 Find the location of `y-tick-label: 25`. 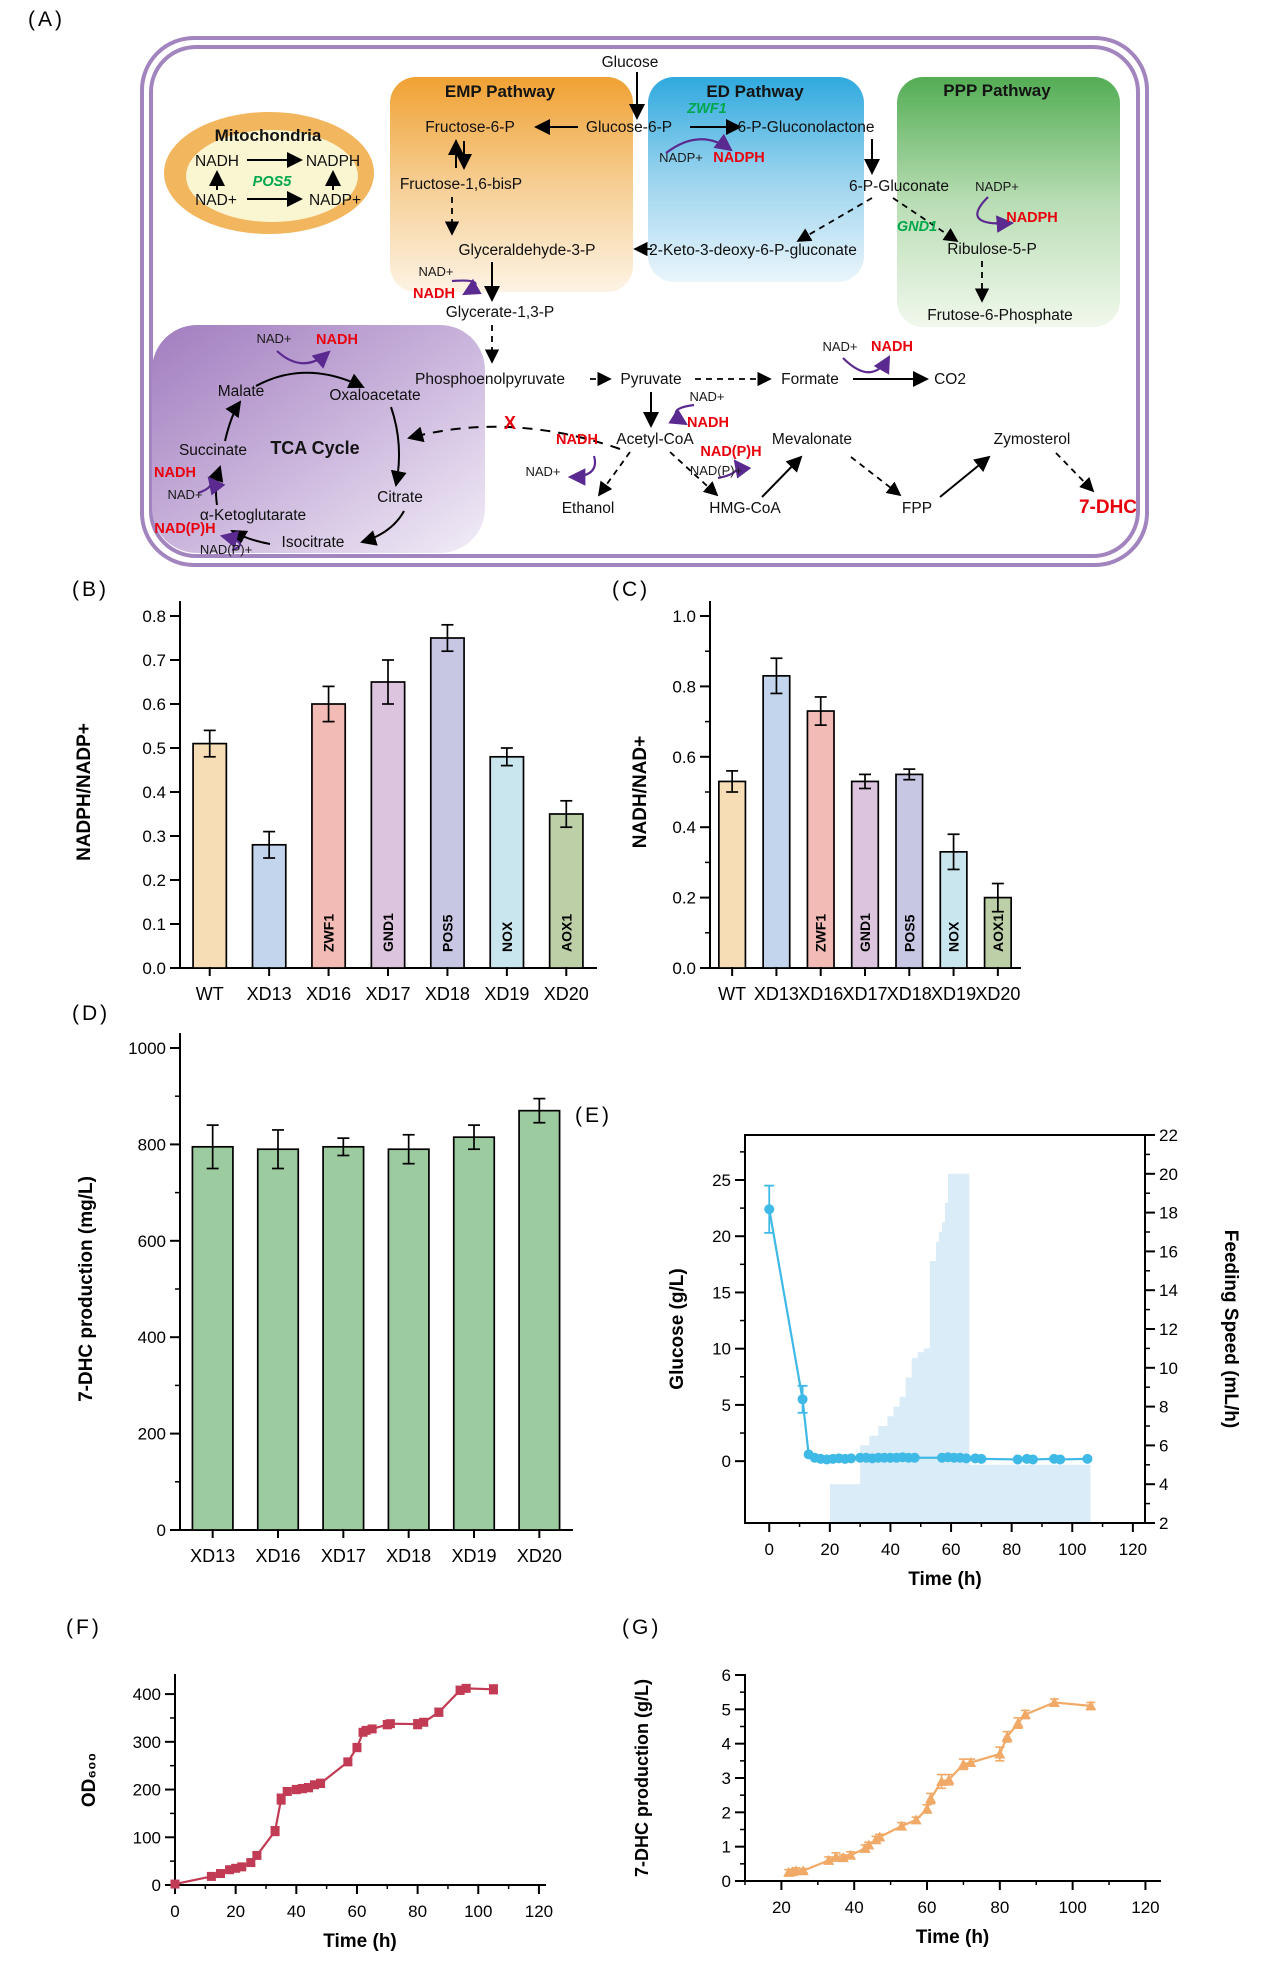

y-tick-label: 25 is located at coordinates (721, 1180).